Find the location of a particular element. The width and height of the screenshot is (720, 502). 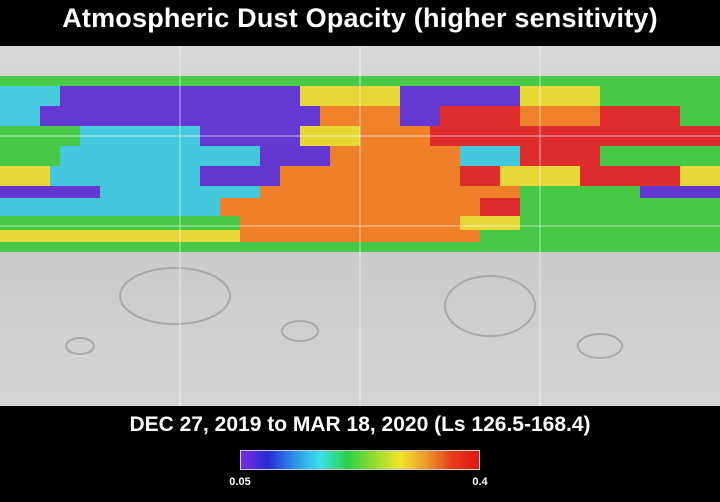

scale-min-label: 0.05 is located at coordinates (240, 482).